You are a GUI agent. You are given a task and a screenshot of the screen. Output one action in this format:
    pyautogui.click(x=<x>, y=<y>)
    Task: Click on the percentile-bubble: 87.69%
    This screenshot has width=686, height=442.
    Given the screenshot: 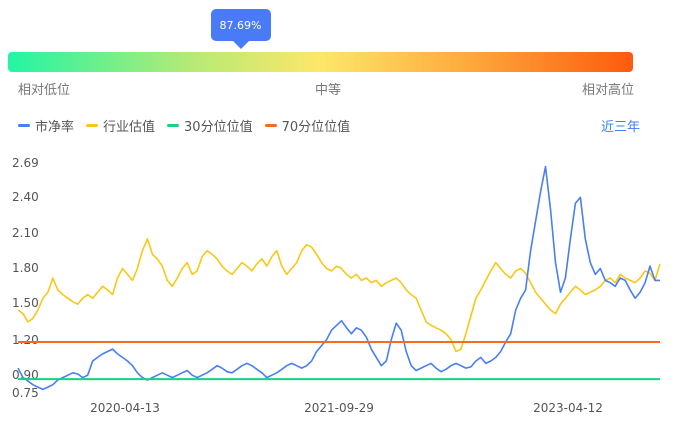 What is the action you would take?
    pyautogui.click(x=240, y=25)
    